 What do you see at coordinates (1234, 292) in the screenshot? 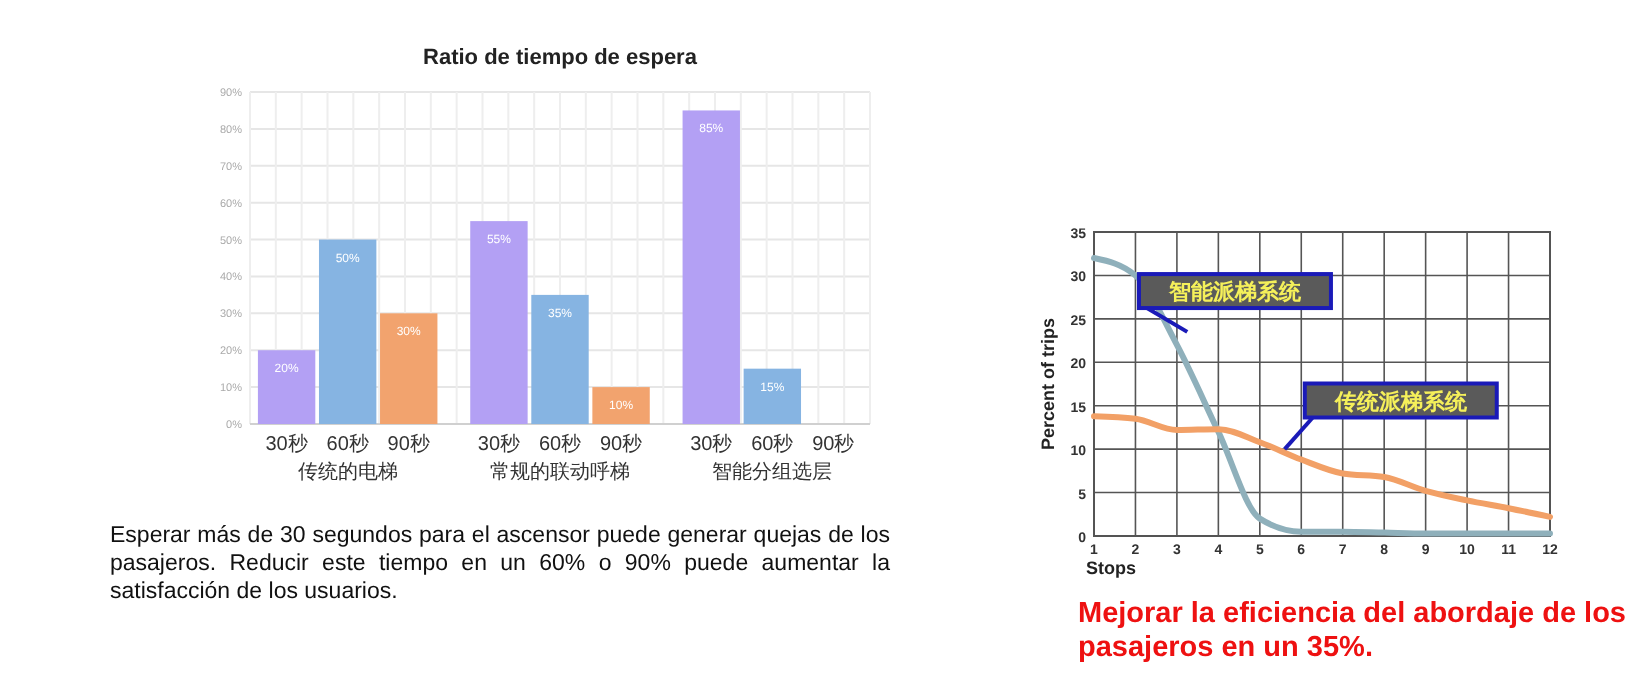
I see `series-label: 智能派梯系统` at bounding box center [1234, 292].